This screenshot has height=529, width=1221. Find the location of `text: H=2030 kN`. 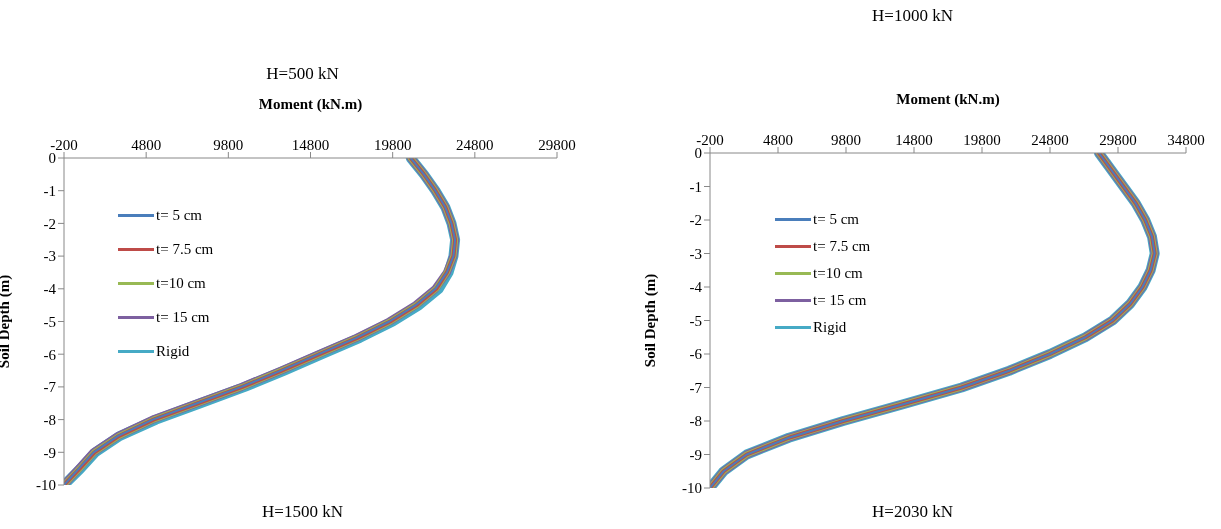

text: H=2030 kN is located at coordinates (912, 512).